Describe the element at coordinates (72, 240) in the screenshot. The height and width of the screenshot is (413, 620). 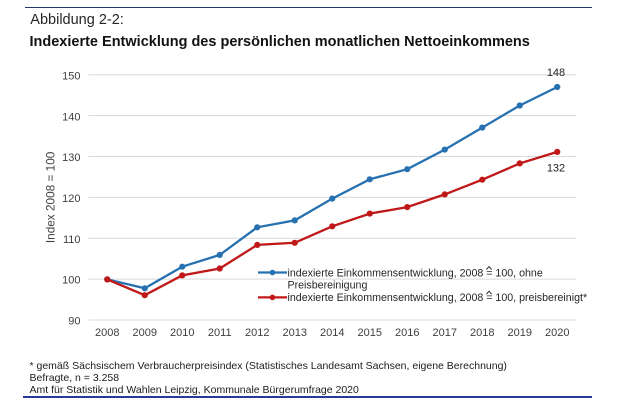
I see `svg-text: 110` at that location.